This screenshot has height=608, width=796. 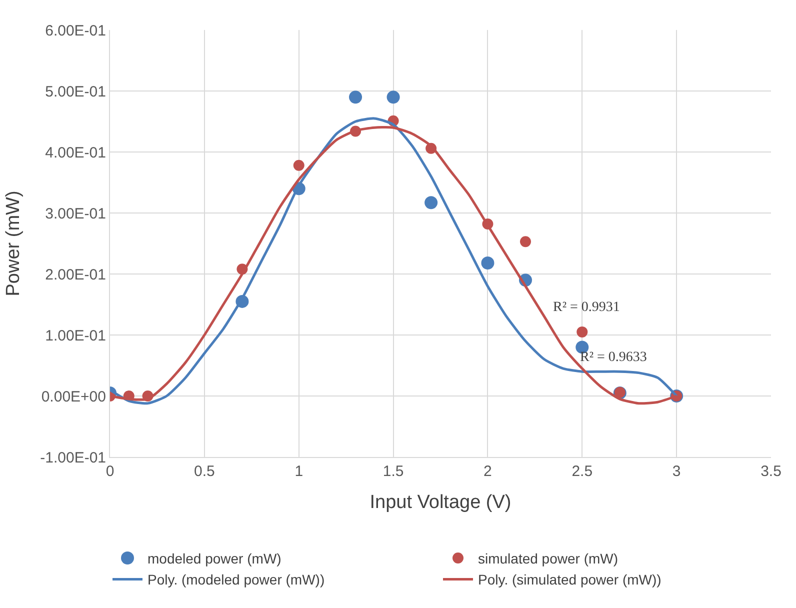 What do you see at coordinates (75, 91) in the screenshot?
I see `y-tick-label: 5.00E-01` at bounding box center [75, 91].